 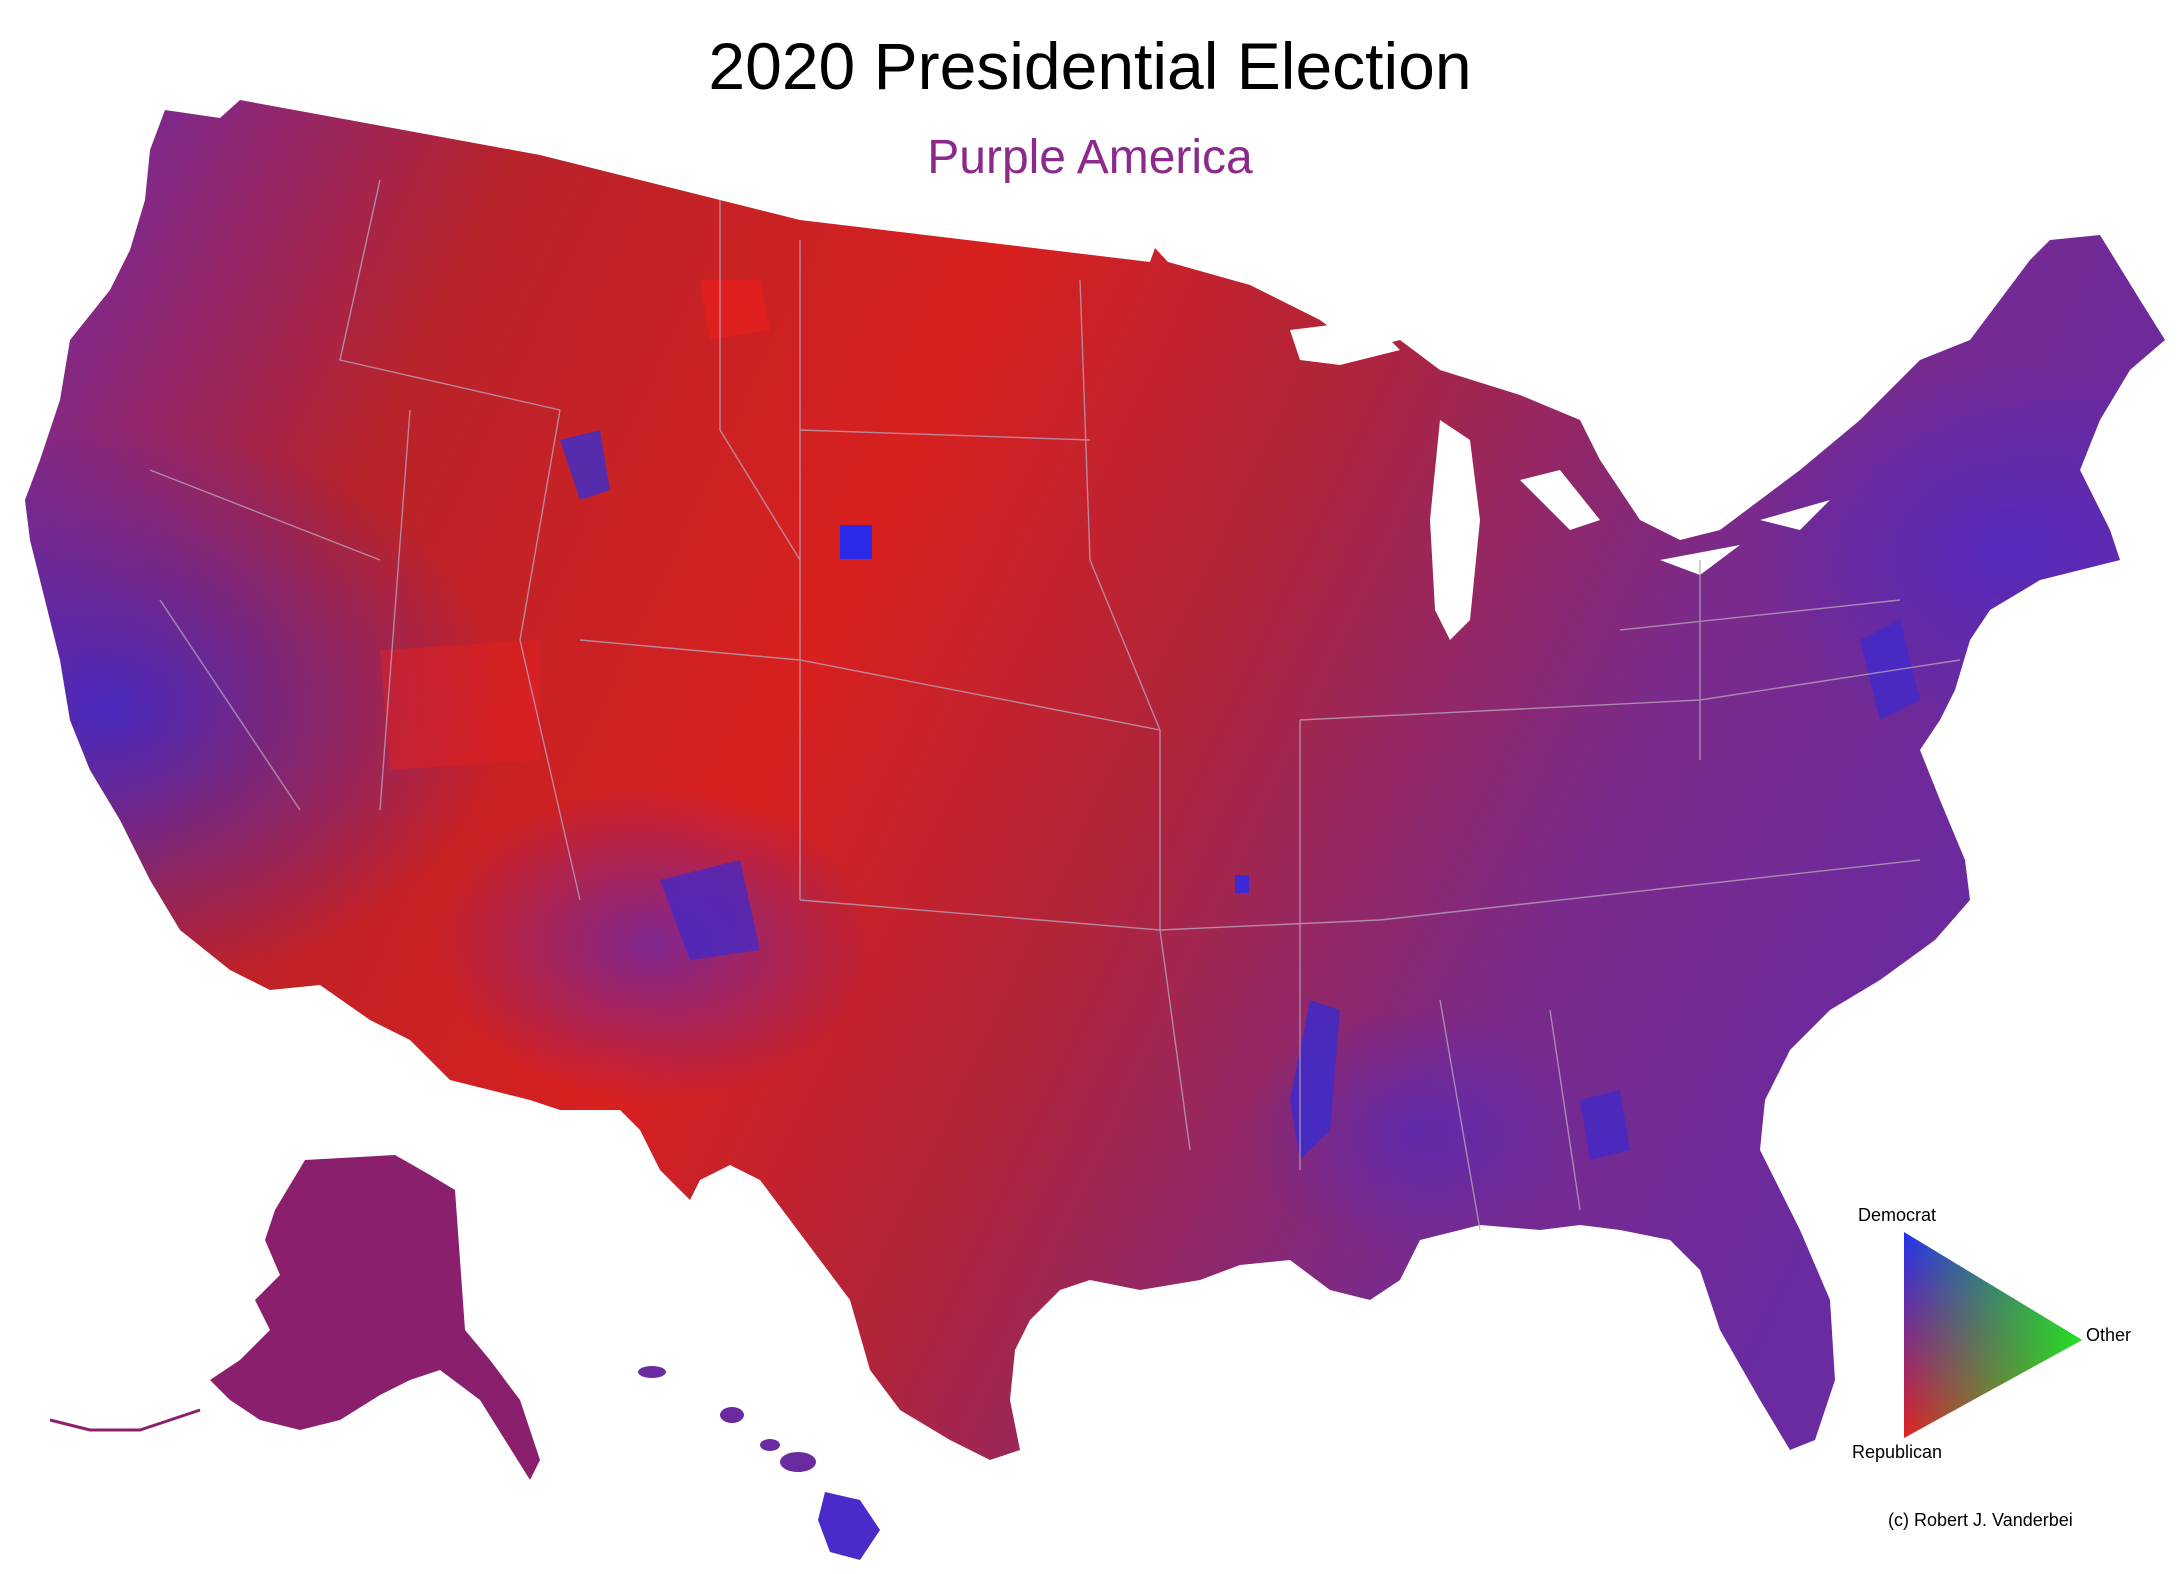 I want to click on aleutian-islands, so click(x=125, y=1420).